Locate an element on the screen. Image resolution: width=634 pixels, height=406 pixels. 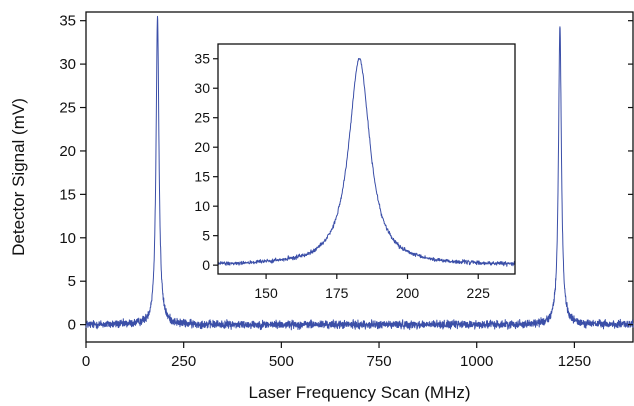
x-tick-label: 500 is located at coordinates (281, 361).